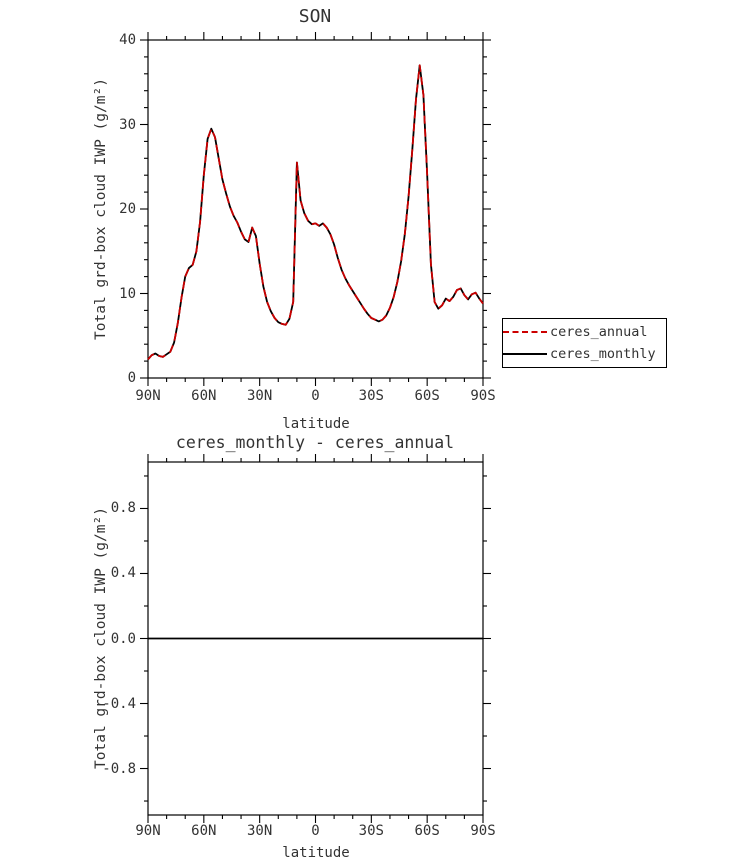 This screenshot has height=866, width=733. I want to click on bottom-x-axis-label: latitude, so click(316, 853).